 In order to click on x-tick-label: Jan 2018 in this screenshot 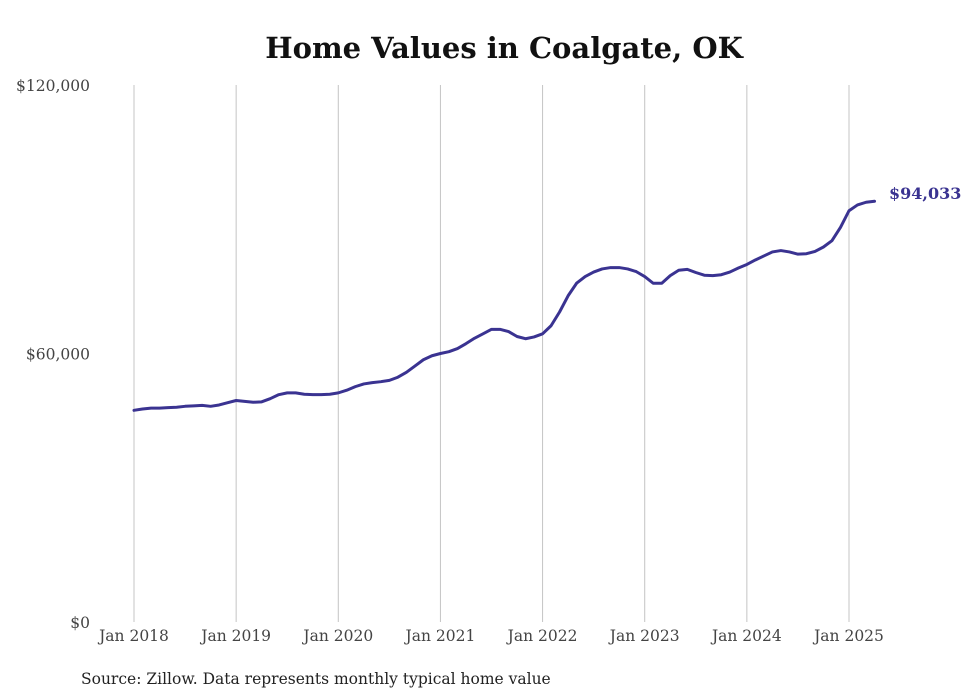, I will do `click(133, 636)`.